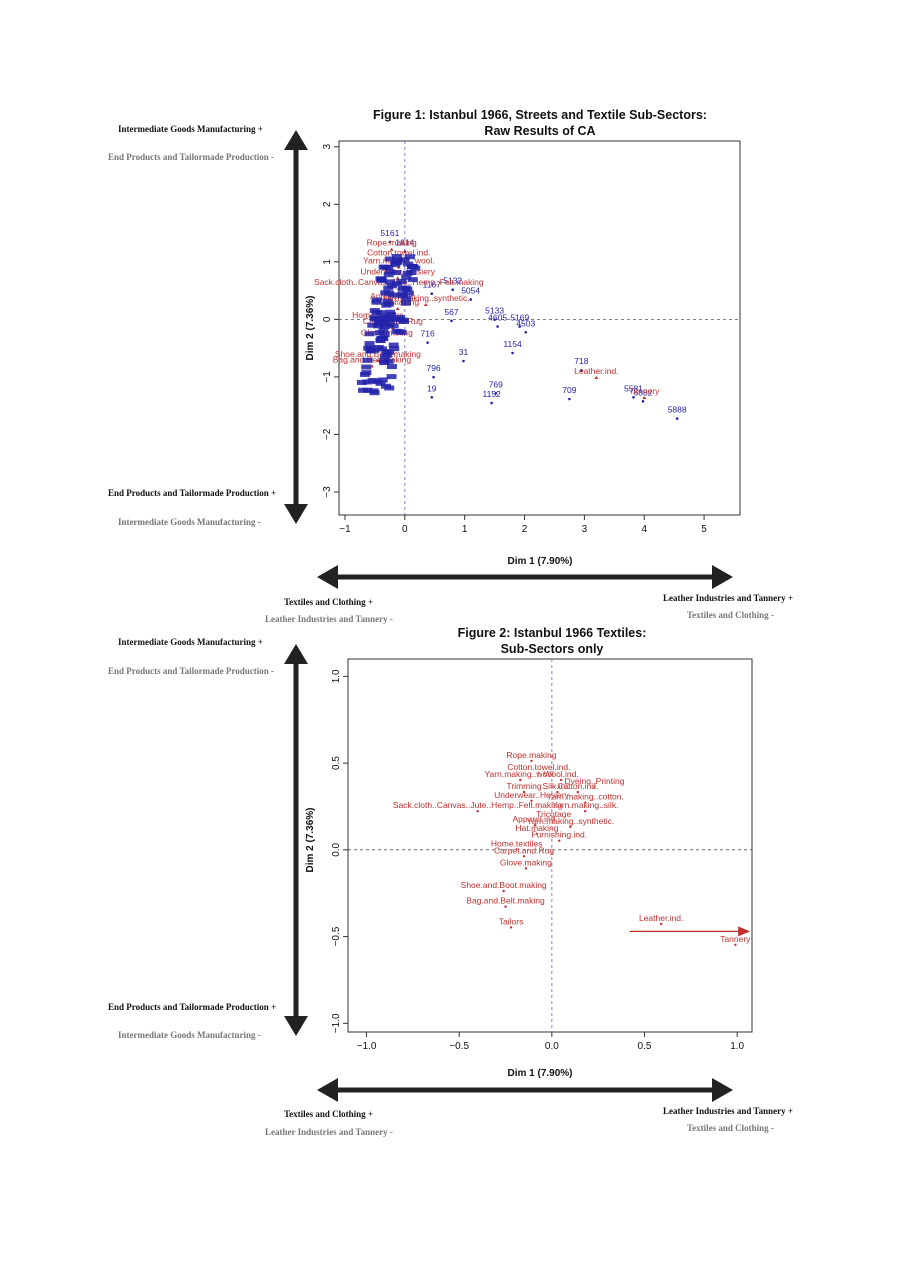  What do you see at coordinates (327, 262) in the screenshot?
I see `y-tick-label: 1` at bounding box center [327, 262].